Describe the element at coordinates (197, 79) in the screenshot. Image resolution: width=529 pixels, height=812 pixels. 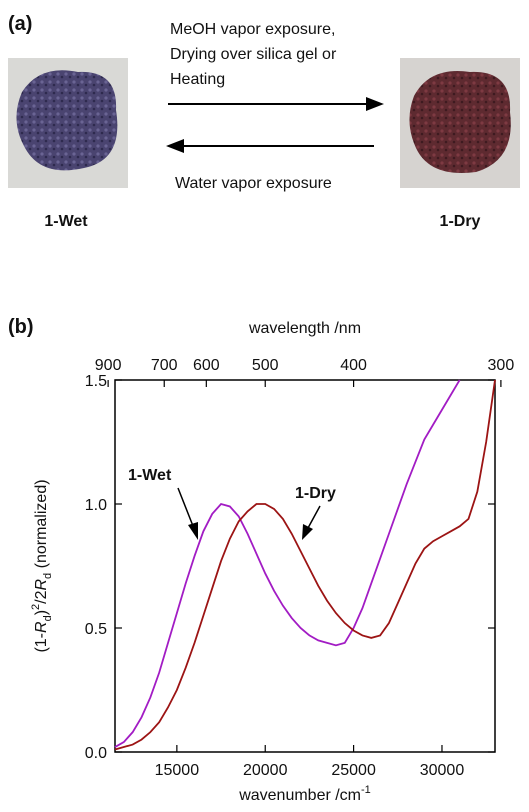
I see `forward-text: Heating` at that location.